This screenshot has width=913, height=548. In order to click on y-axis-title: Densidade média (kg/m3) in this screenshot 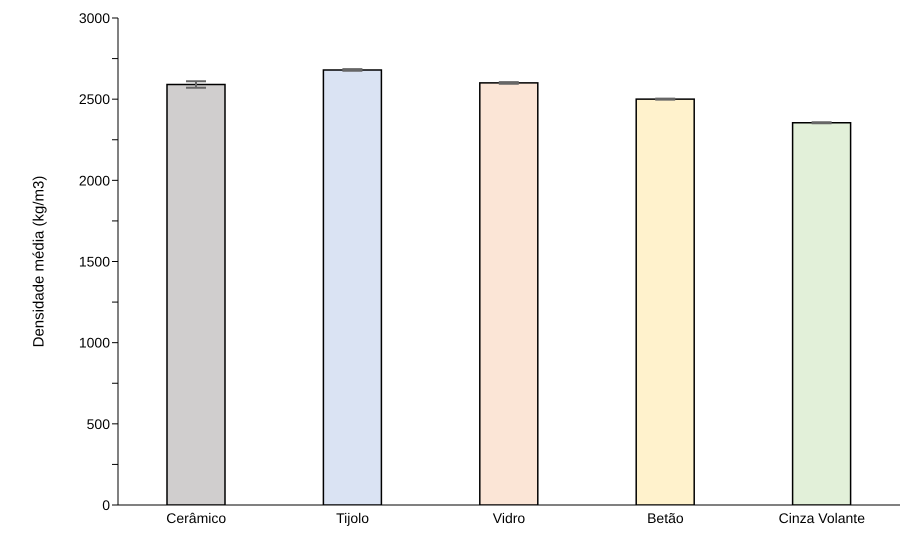, I will do `click(39, 262)`.